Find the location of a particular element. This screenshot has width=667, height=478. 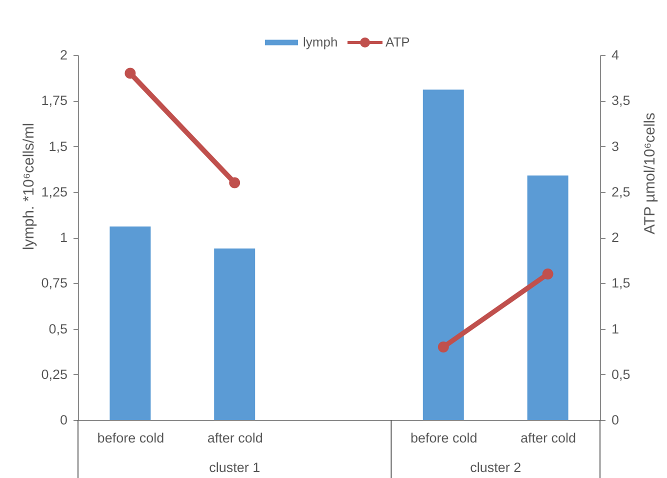

y-tick-label: 1,25 is located at coordinates (54, 192).